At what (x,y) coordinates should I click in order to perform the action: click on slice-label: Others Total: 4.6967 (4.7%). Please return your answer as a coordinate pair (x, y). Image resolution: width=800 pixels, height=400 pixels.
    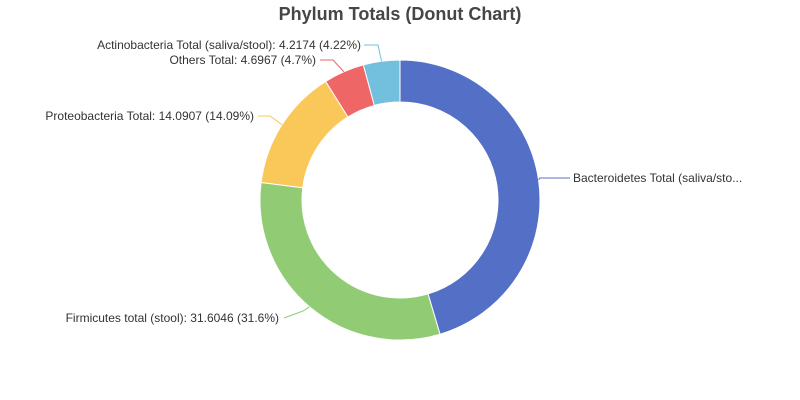
    Looking at the image, I should click on (242, 60).